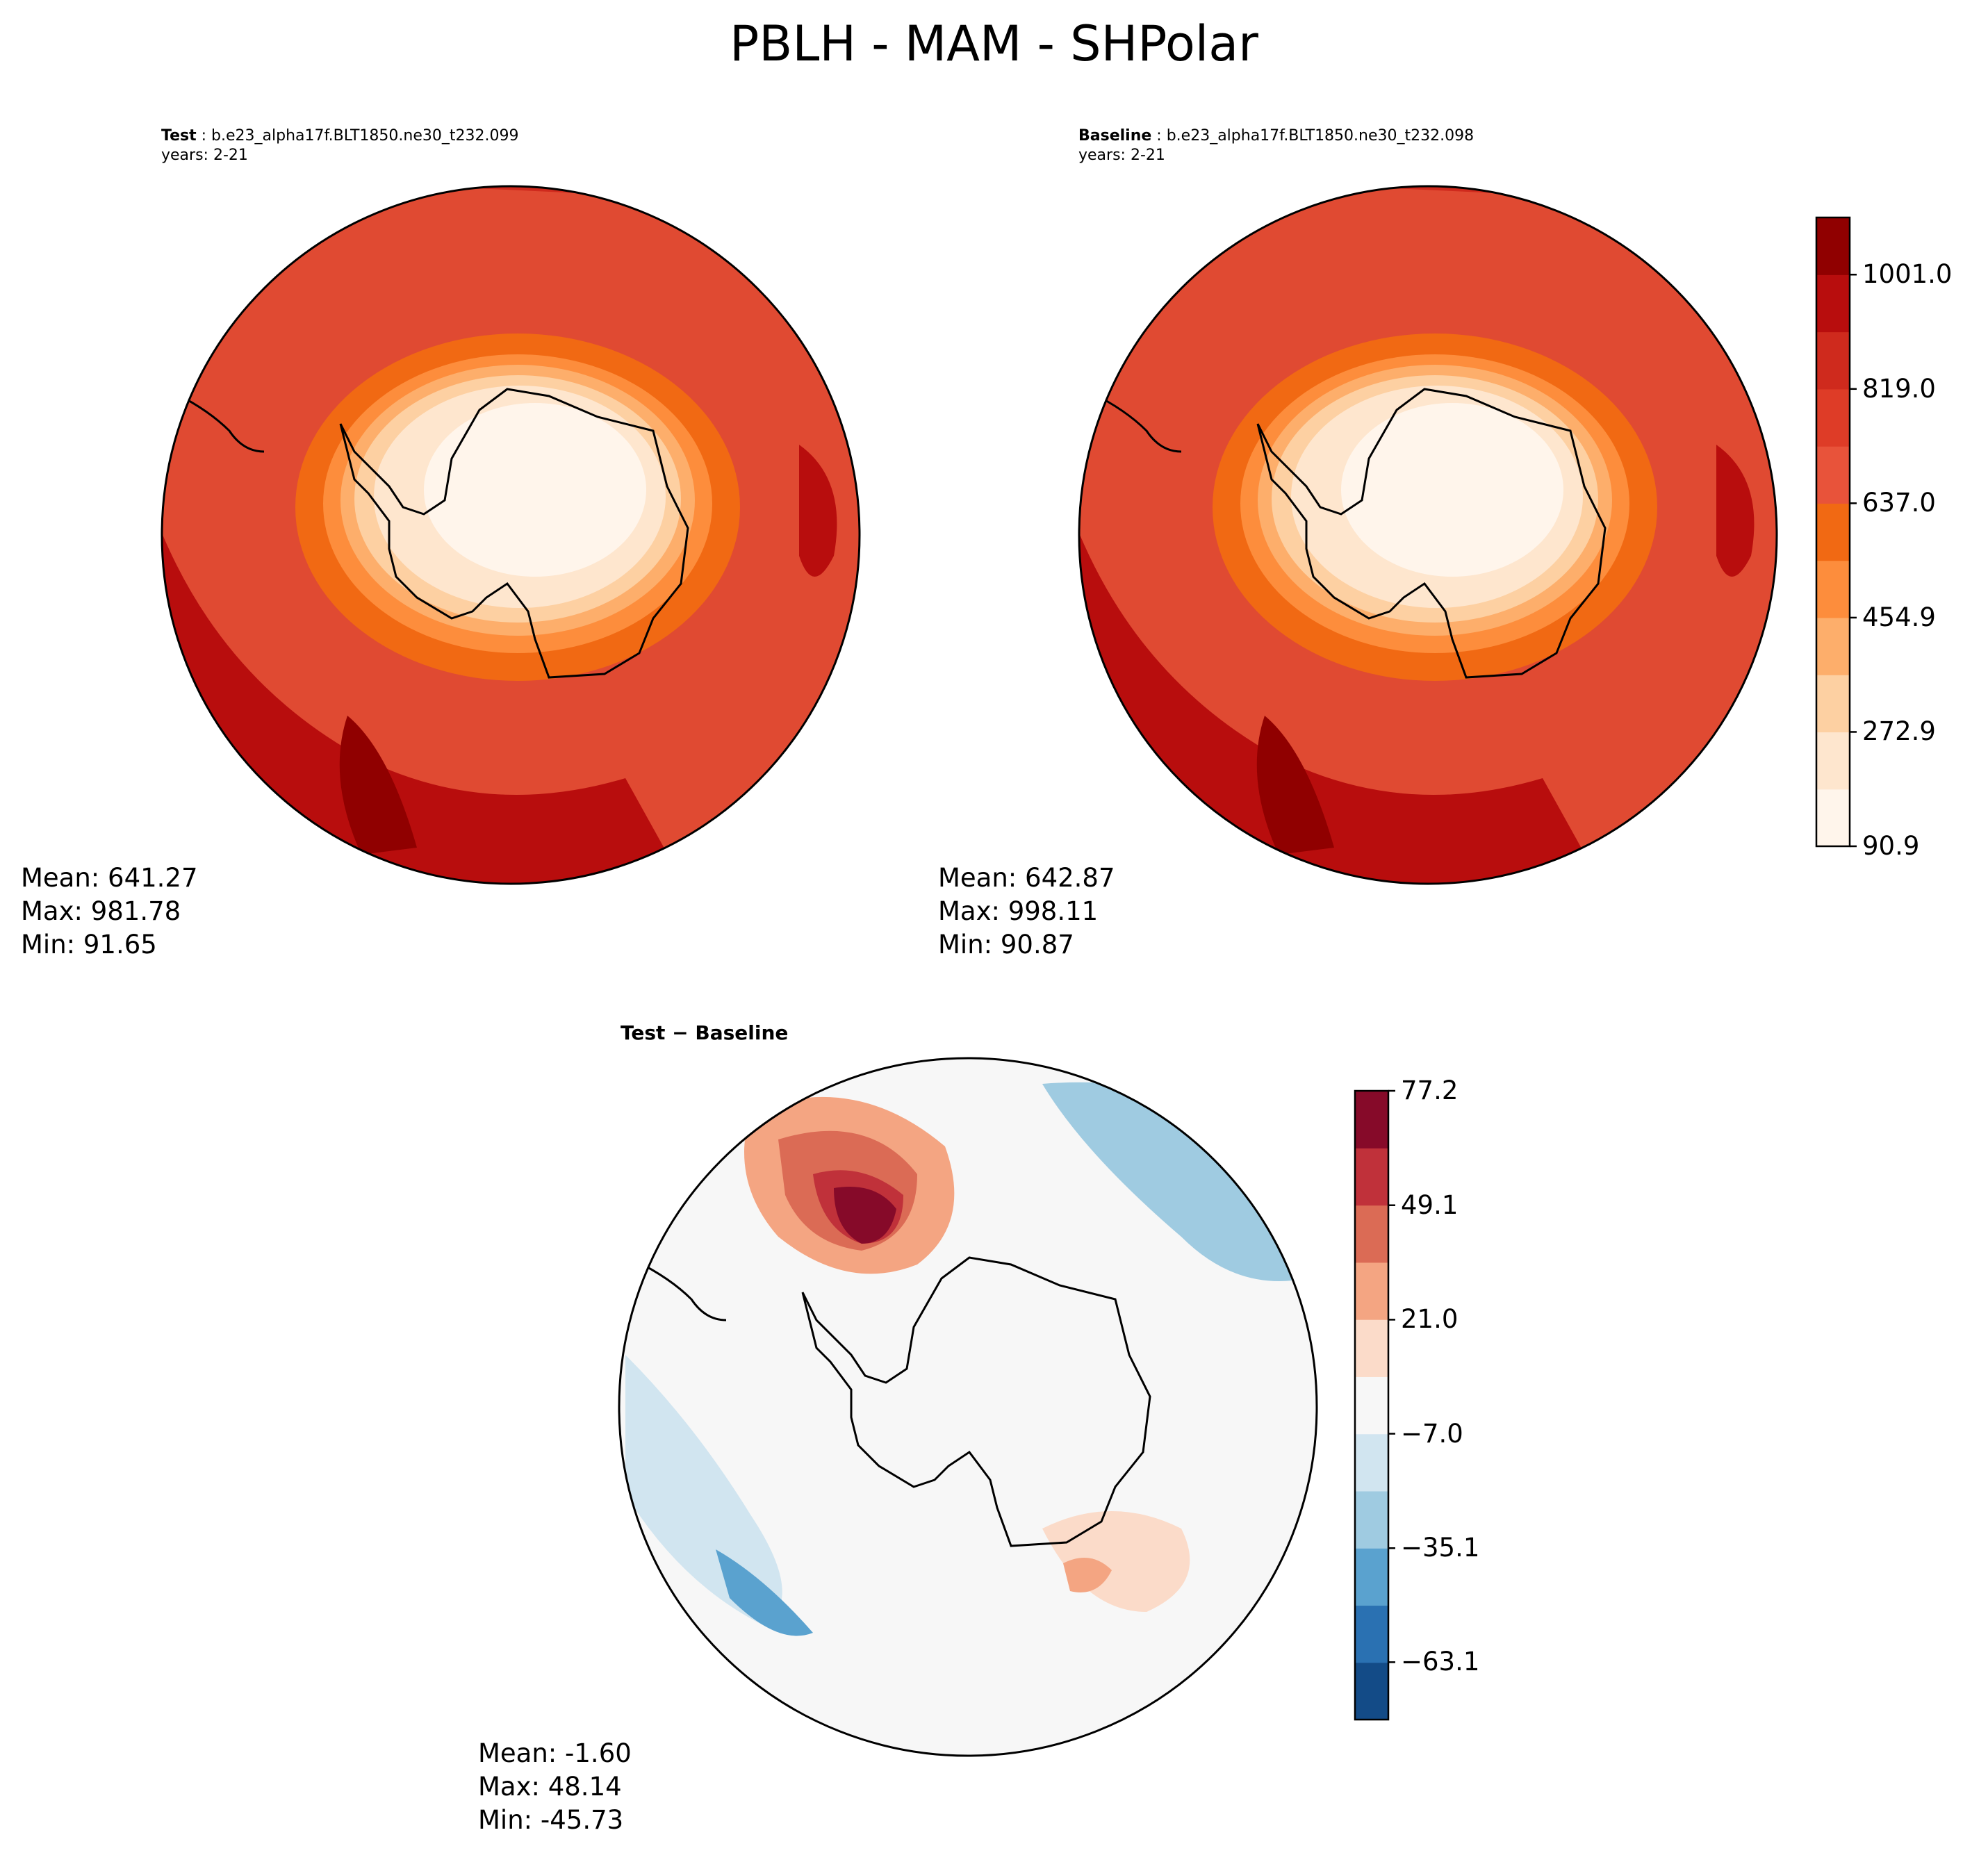 This screenshot has width=1988, height=1853. I want to click on diff-max: Max: 48.14, so click(550, 1787).